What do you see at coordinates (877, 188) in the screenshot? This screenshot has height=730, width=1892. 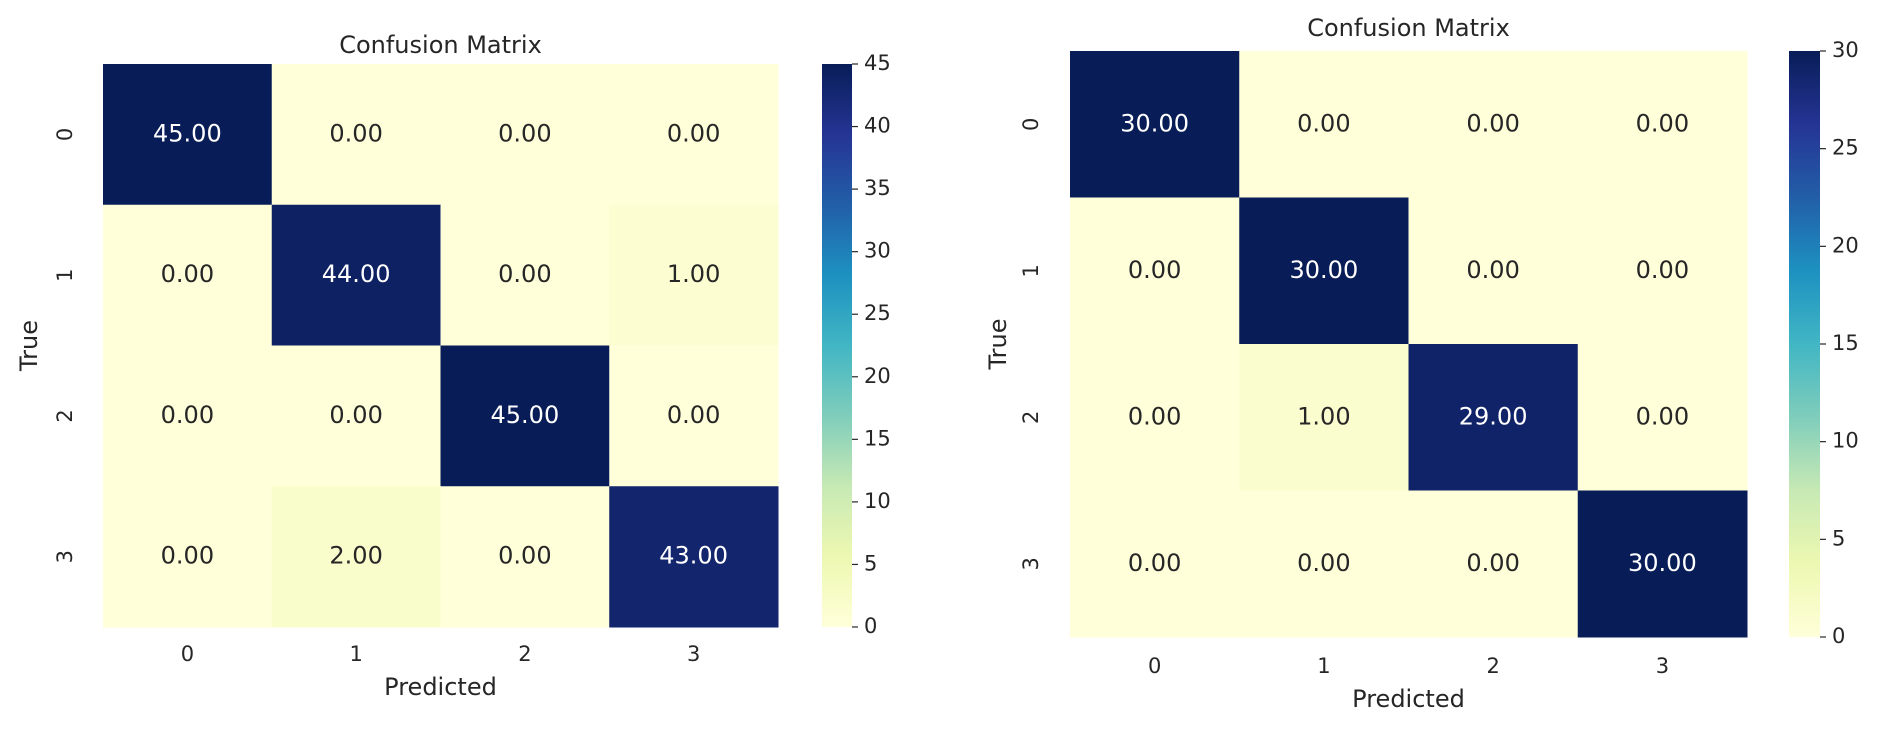 I see `colorbar-tick-label: 35` at bounding box center [877, 188].